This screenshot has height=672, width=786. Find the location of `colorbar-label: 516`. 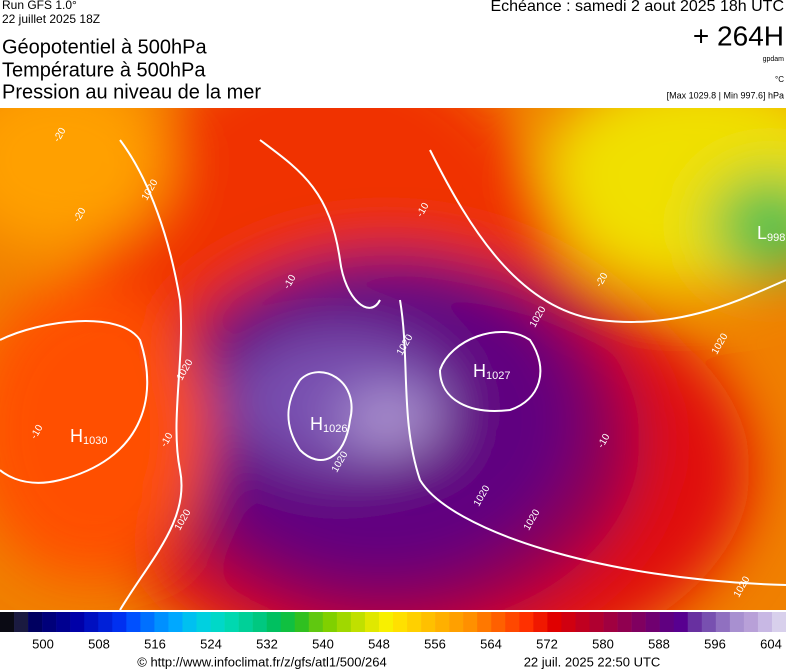

colorbar-label: 516 is located at coordinates (155, 643).